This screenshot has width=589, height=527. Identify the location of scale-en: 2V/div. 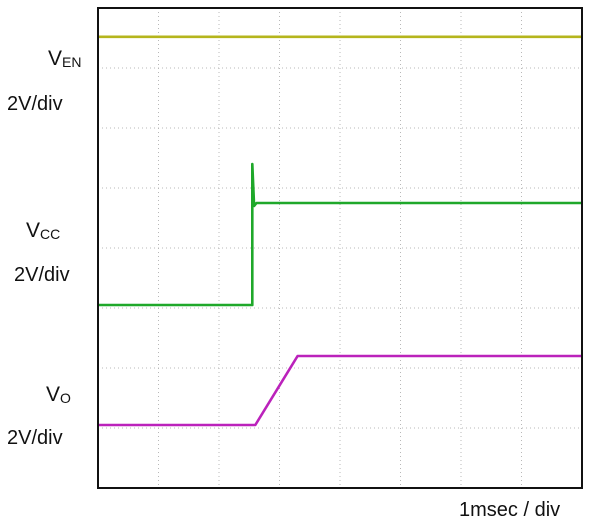
(35, 104).